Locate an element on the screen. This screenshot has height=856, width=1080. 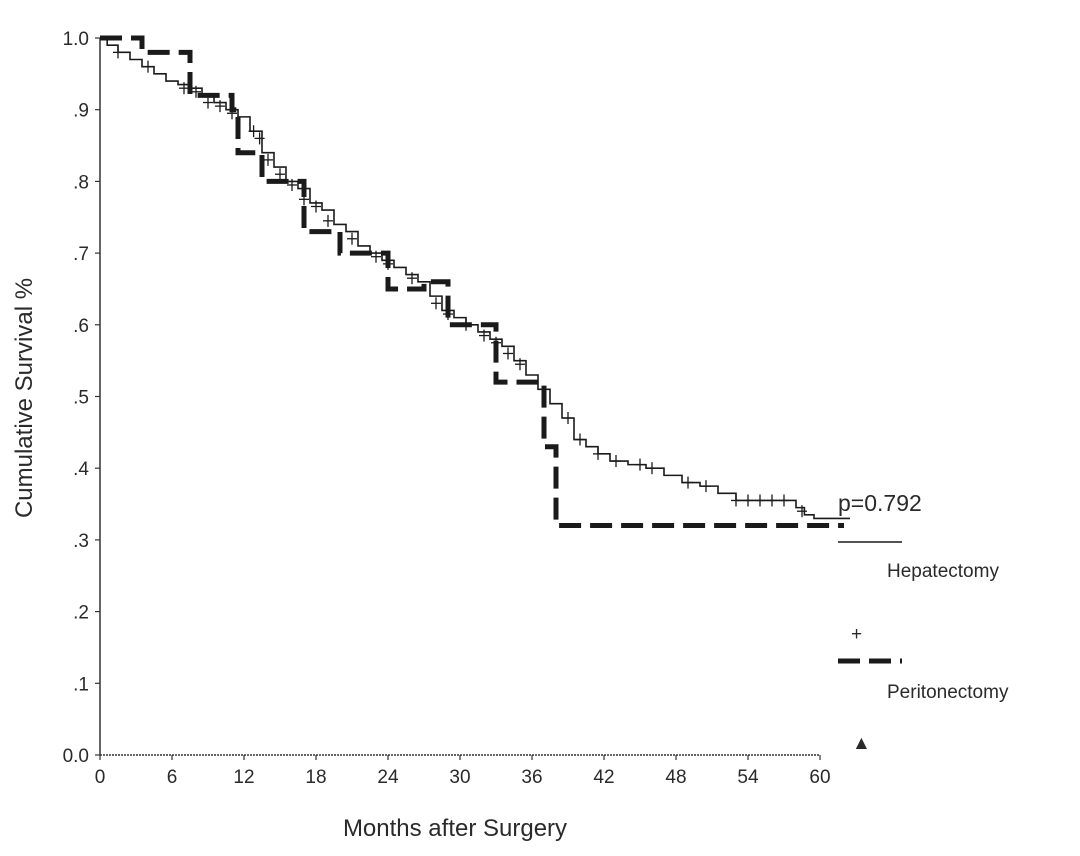
y-ticks: 0.0 .1 .2 .3 .4 .5 .6 .7 .8 .9 1.0 is located at coordinates (81, 398).